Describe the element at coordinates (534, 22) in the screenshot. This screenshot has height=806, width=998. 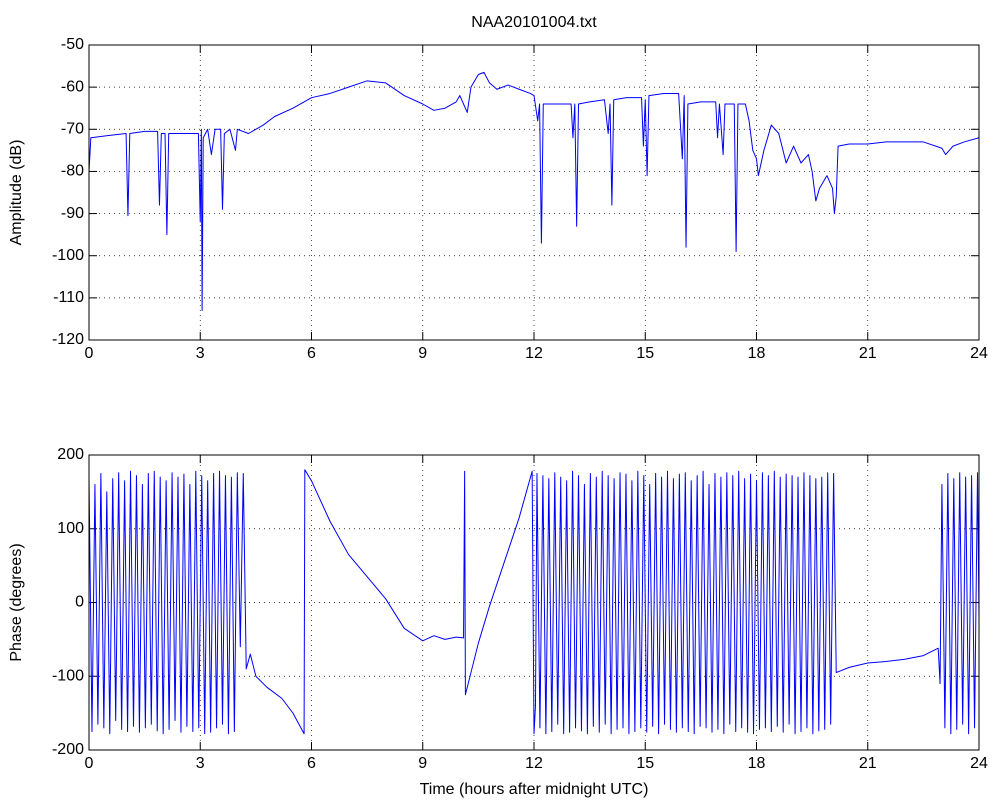
I see `chart-title: NAA20101004.txt` at that location.